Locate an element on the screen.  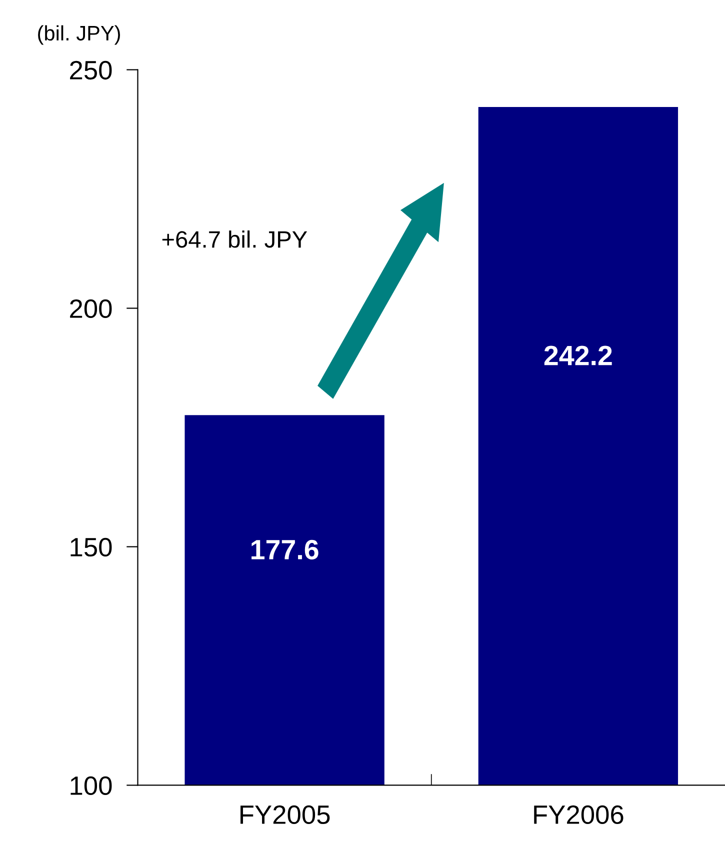
data-label: 177.6 is located at coordinates (285, 550).